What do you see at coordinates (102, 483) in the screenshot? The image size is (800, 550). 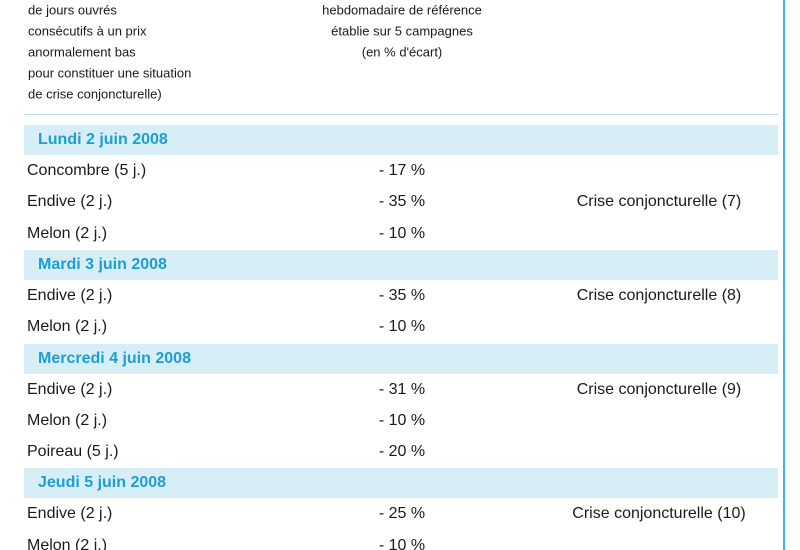 I see `section-date: Jeudi 5 juin 2008` at bounding box center [102, 483].